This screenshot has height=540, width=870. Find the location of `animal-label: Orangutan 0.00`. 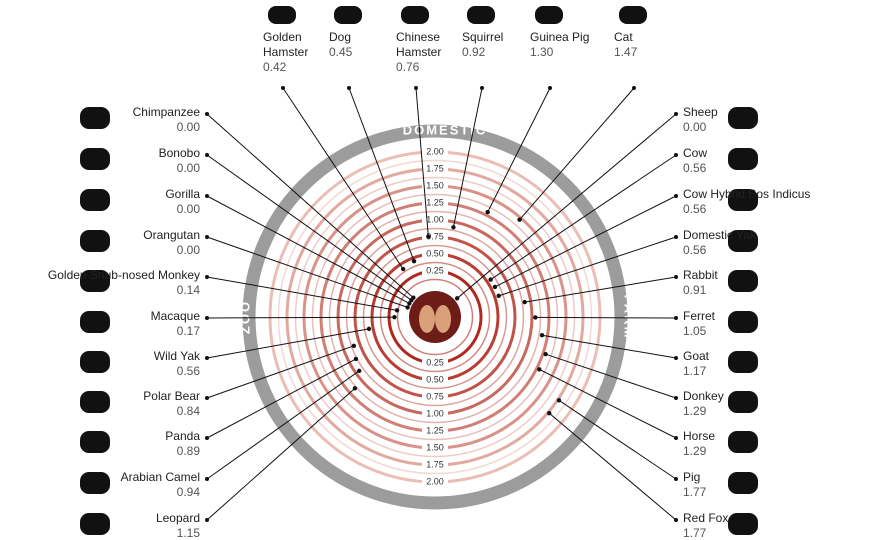

animal-label: Orangutan 0.00 is located at coordinates (171, 243).